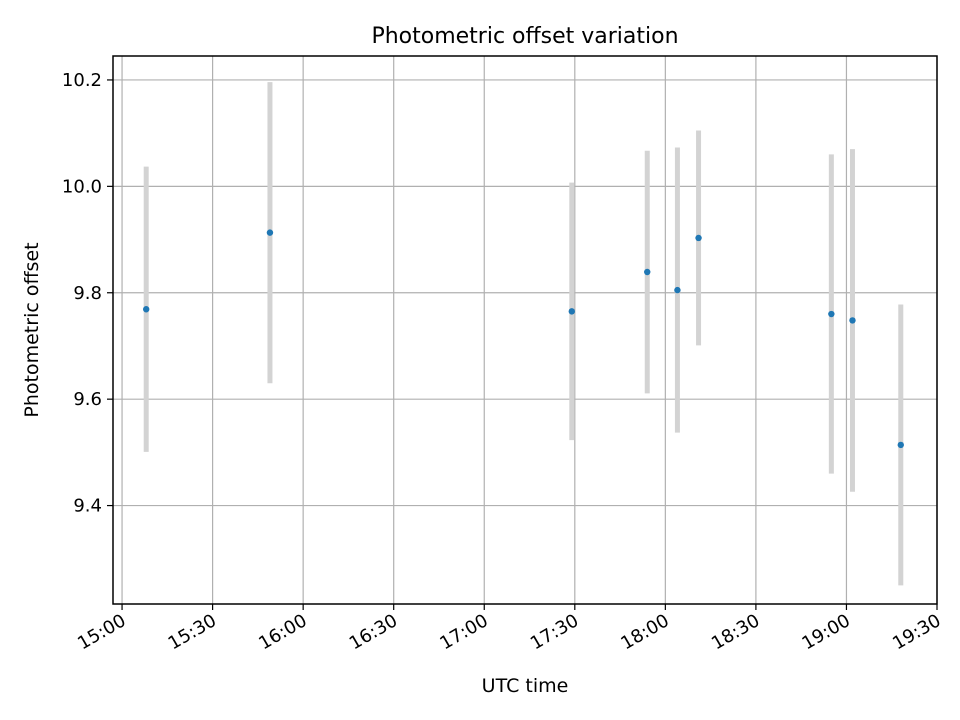  Describe the element at coordinates (32, 329) in the screenshot. I see `y-axis-label: Photometric offset` at that location.